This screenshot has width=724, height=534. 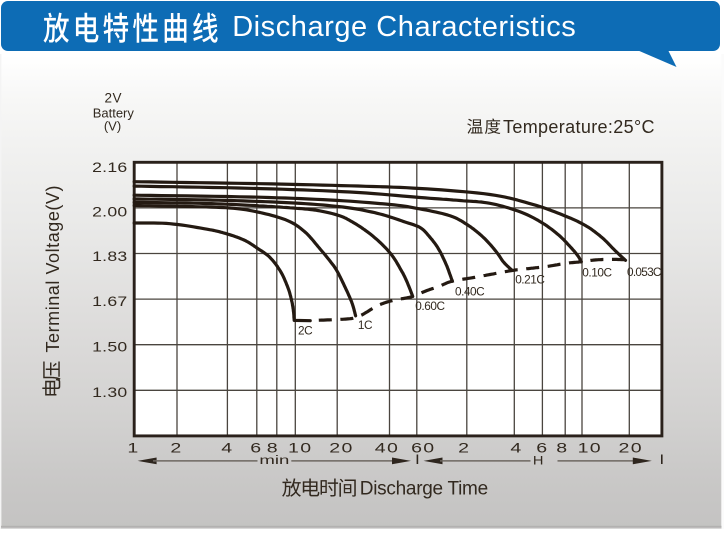 I want to click on svg-text: 2.00, so click(x=109, y=212).